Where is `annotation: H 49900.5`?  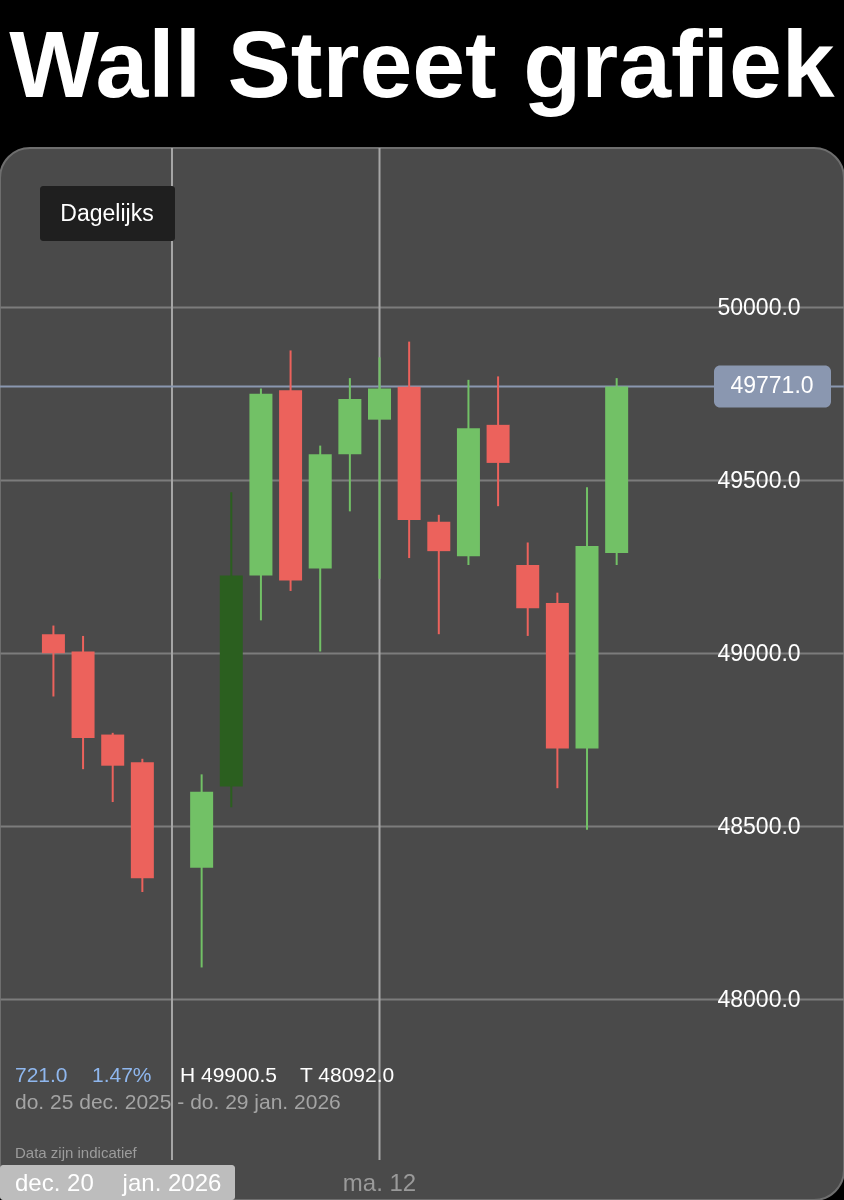 annotation: H 49900.5 is located at coordinates (228, 1074).